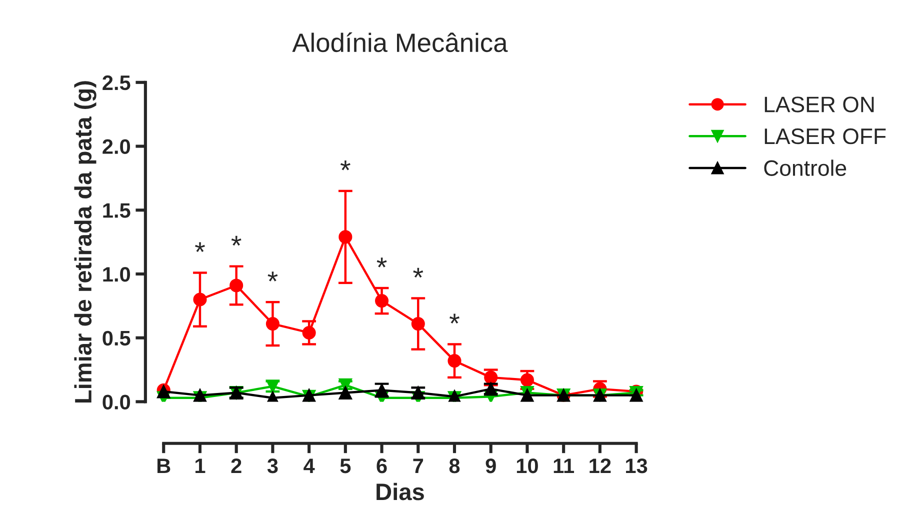  Describe the element at coordinates (85, 241) in the screenshot. I see `y-axis-title: Limiar de retirada da pata (g)` at that location.